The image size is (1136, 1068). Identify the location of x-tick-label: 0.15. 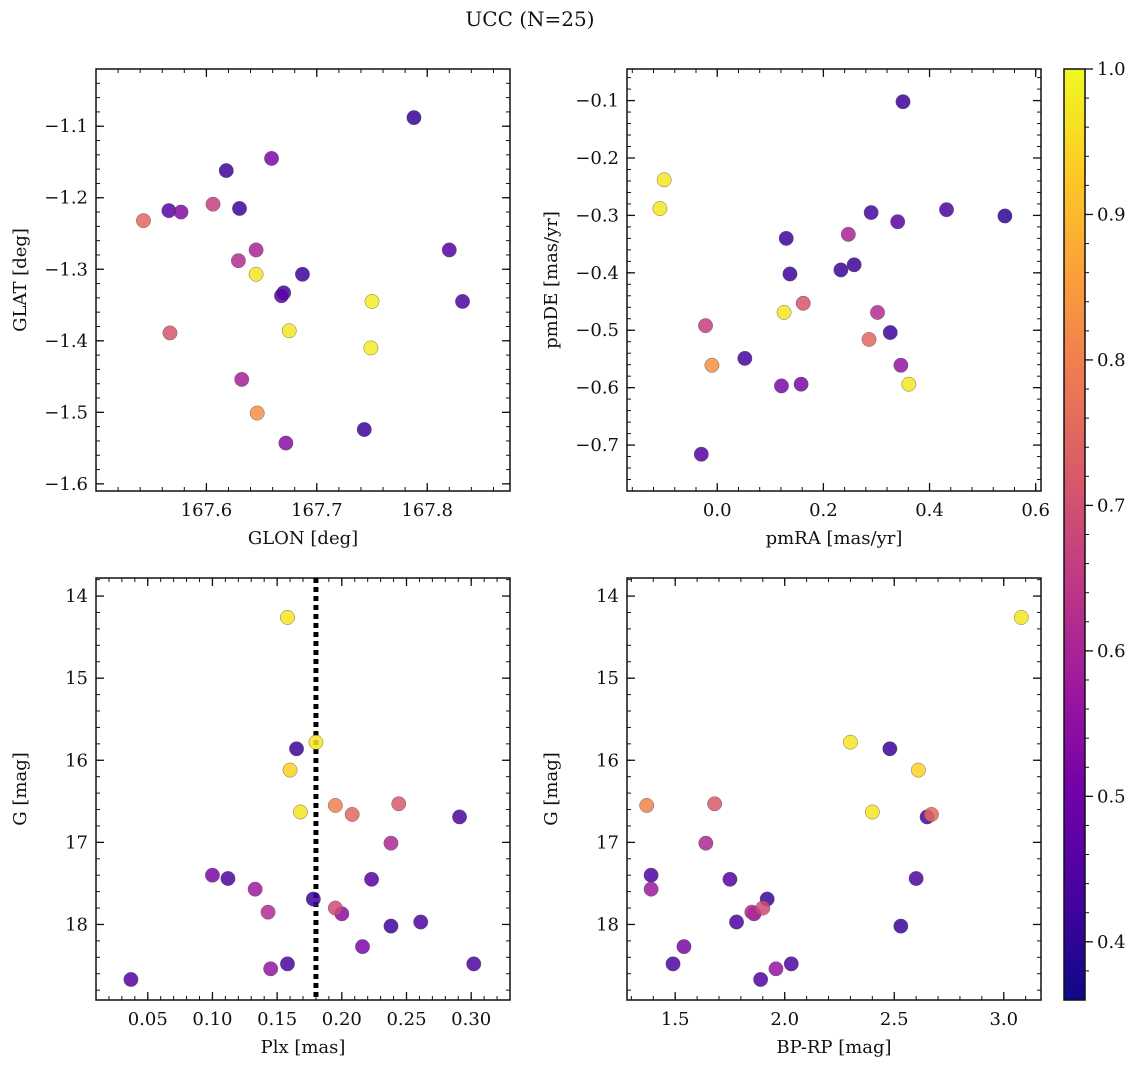
(277, 1019).